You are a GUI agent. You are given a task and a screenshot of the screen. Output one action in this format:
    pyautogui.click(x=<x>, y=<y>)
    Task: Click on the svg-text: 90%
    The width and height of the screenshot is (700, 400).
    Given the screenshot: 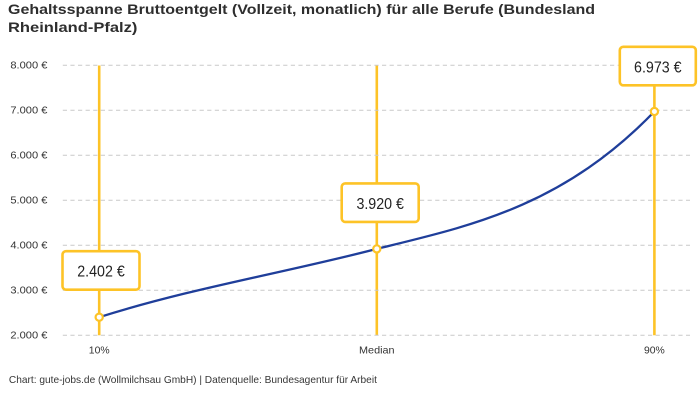 What is the action you would take?
    pyautogui.click(x=654, y=351)
    